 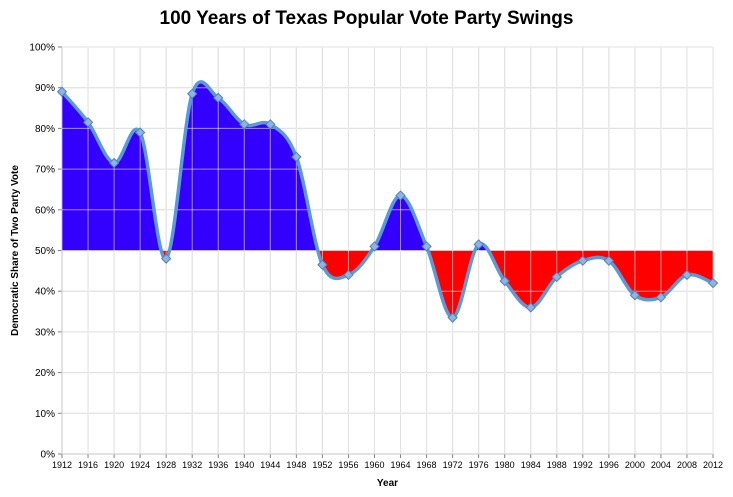 What do you see at coordinates (45, 332) in the screenshot?
I see `y-tick-label: 30%` at bounding box center [45, 332].